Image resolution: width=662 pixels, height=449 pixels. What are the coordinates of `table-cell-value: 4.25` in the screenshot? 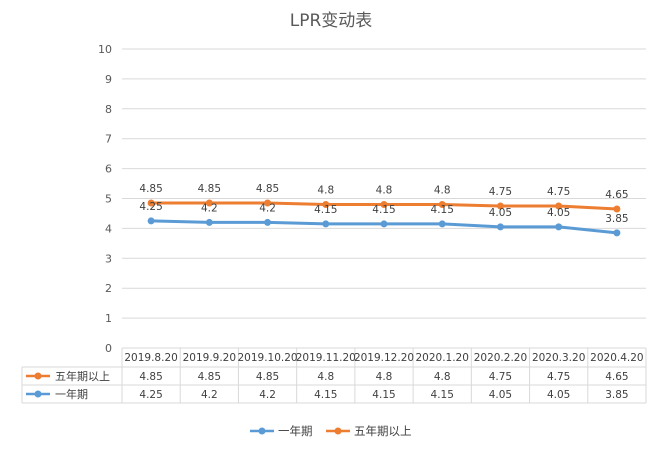 It's located at (150, 395).